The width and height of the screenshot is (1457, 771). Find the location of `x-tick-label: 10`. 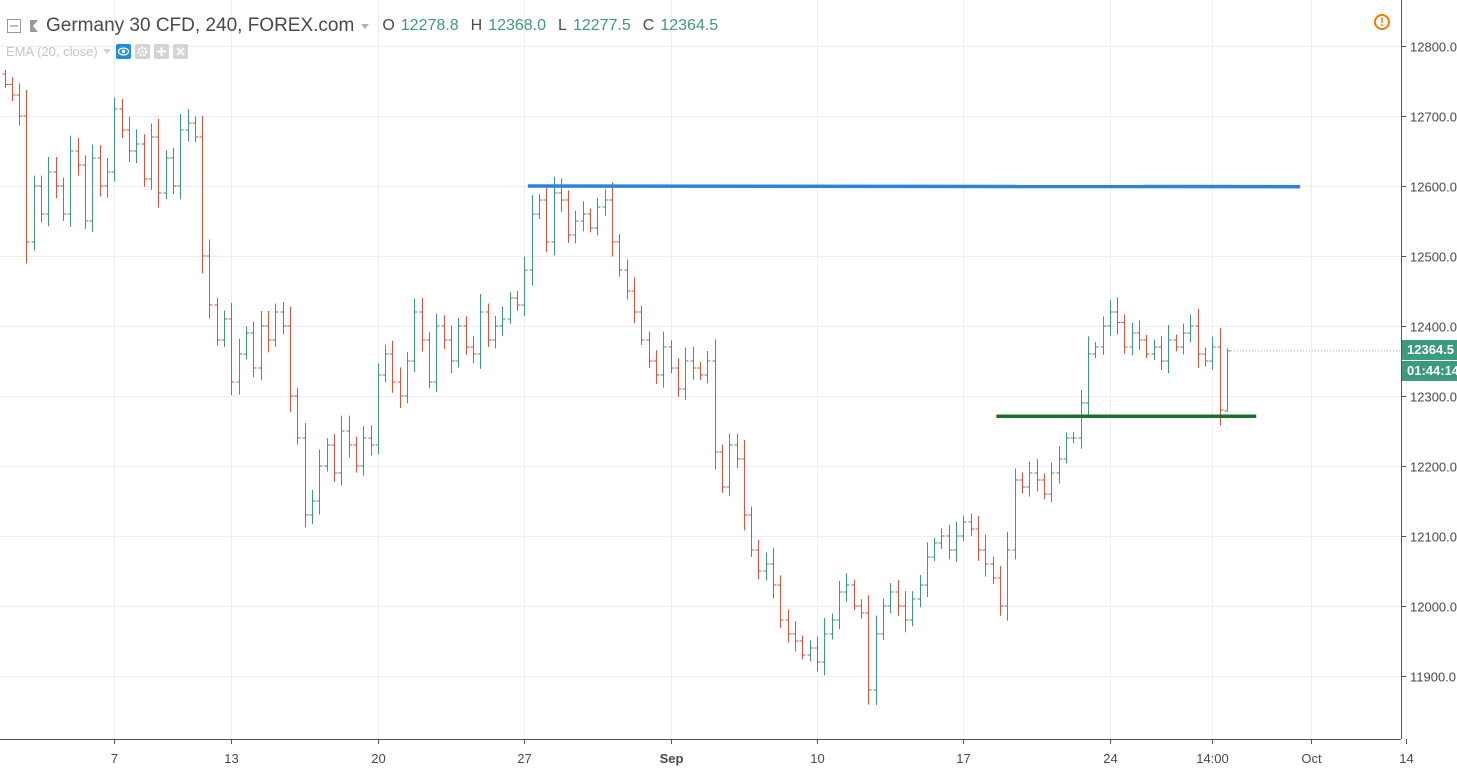

x-tick-label: 10 is located at coordinates (817, 758).